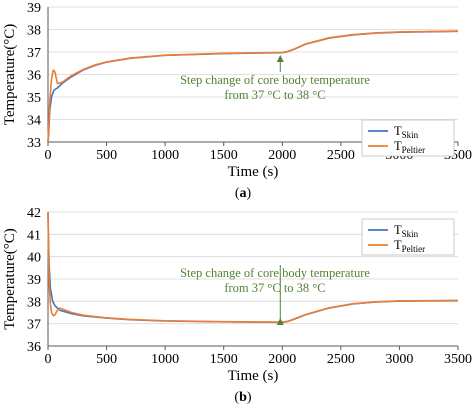  I want to click on y-tick-label: 33, so click(34, 143).